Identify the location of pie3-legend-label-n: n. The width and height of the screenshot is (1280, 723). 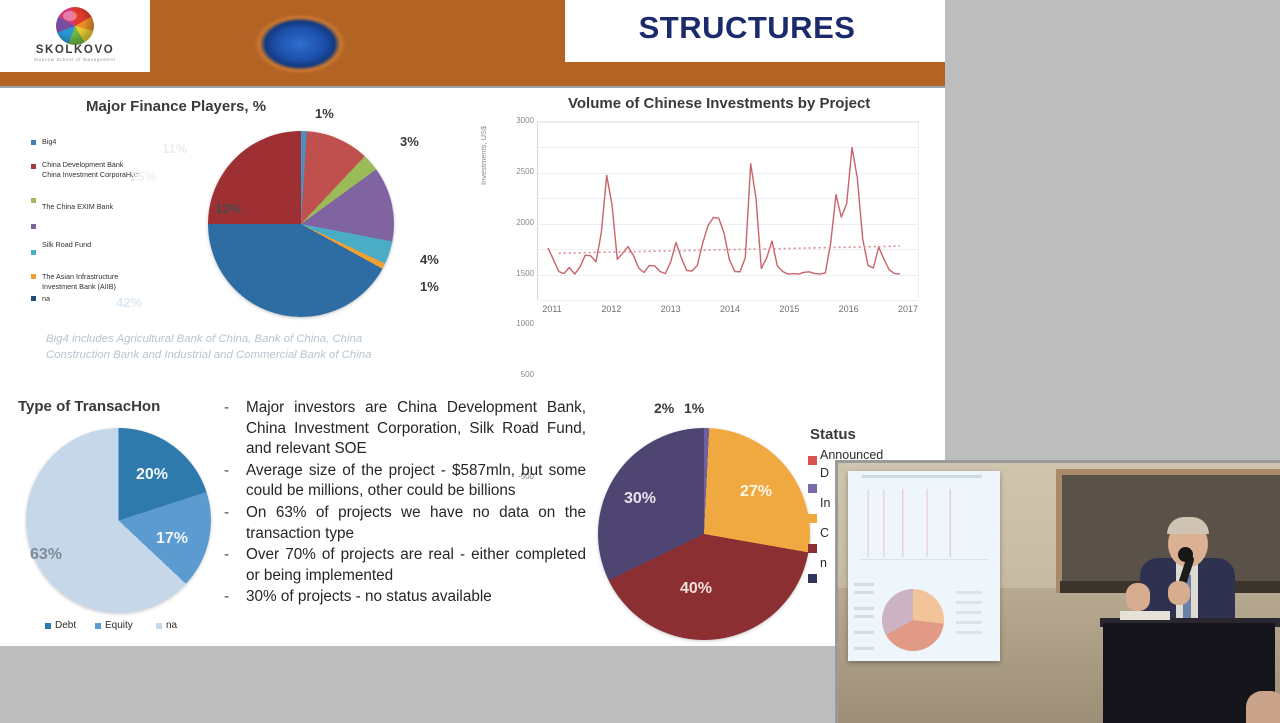
(823, 563).